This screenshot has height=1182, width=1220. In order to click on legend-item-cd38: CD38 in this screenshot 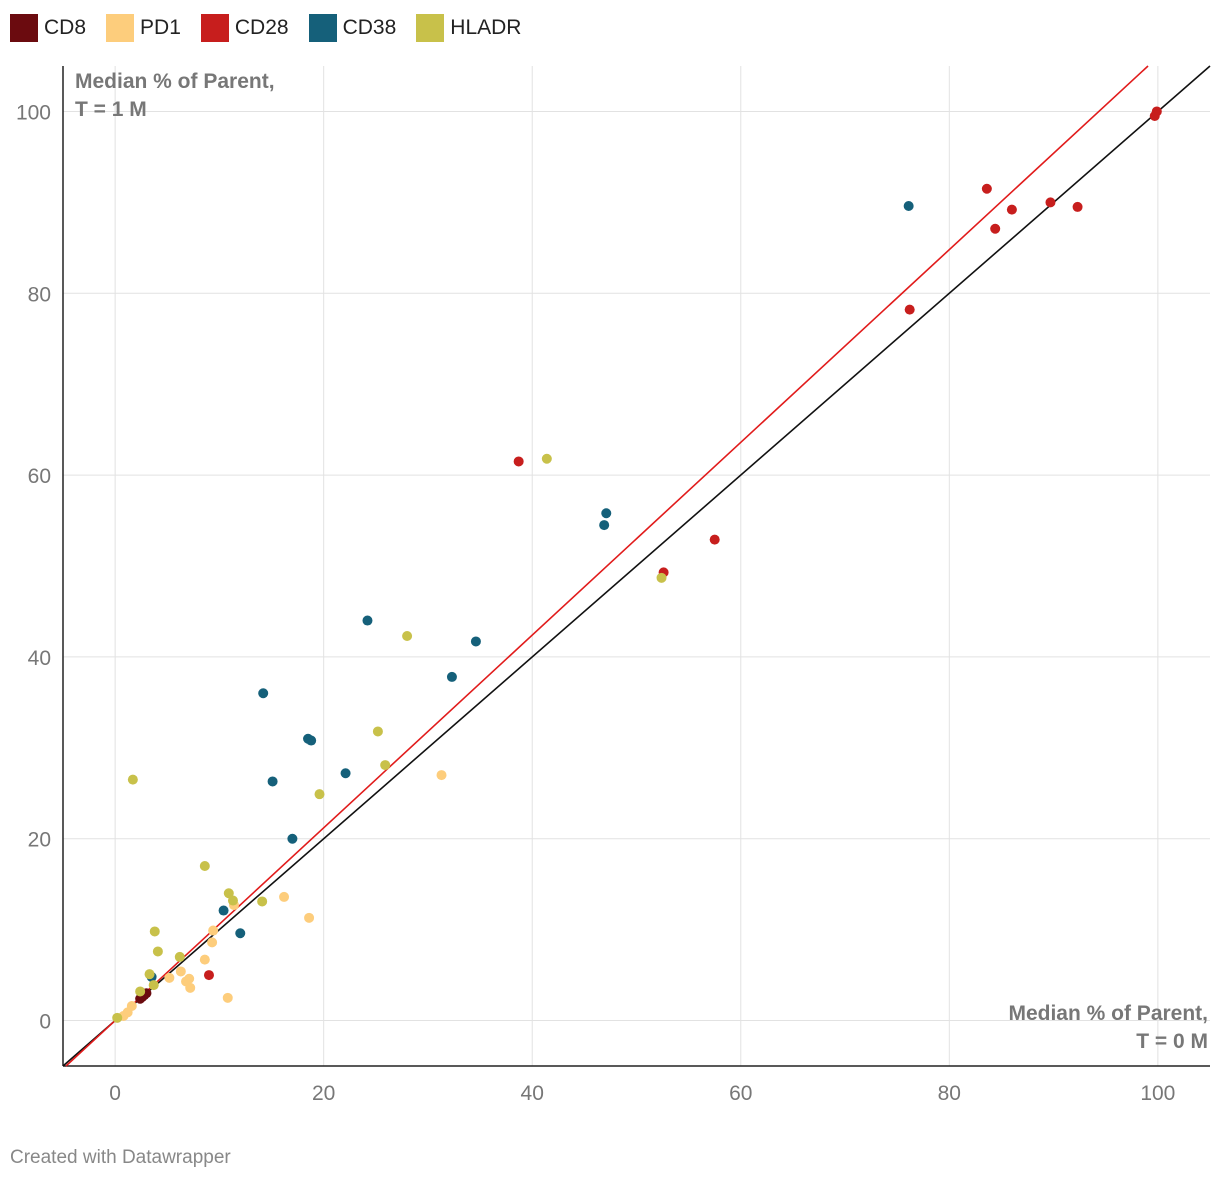, I will do `click(352, 28)`.